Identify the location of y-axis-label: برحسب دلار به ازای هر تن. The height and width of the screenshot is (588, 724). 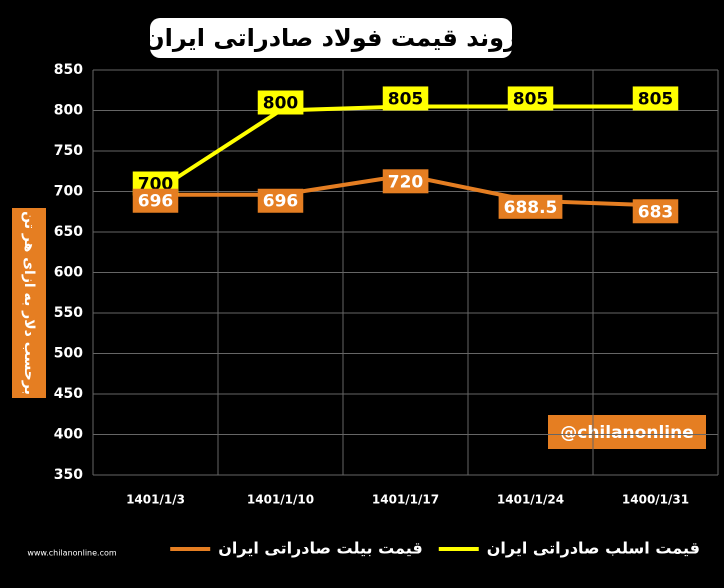
(29, 303).